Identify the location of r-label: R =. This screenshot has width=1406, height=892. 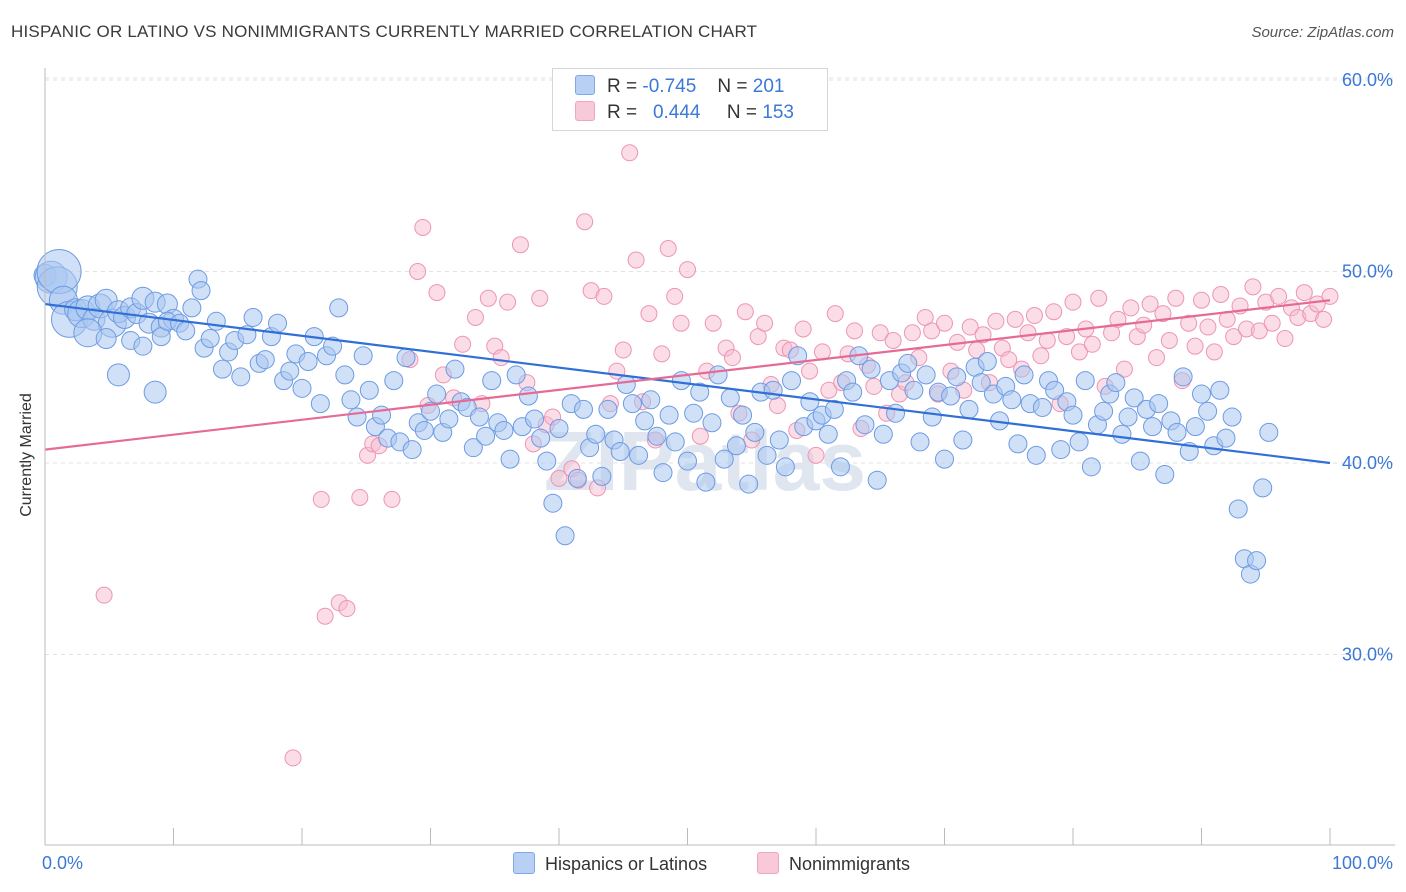
(622, 112).